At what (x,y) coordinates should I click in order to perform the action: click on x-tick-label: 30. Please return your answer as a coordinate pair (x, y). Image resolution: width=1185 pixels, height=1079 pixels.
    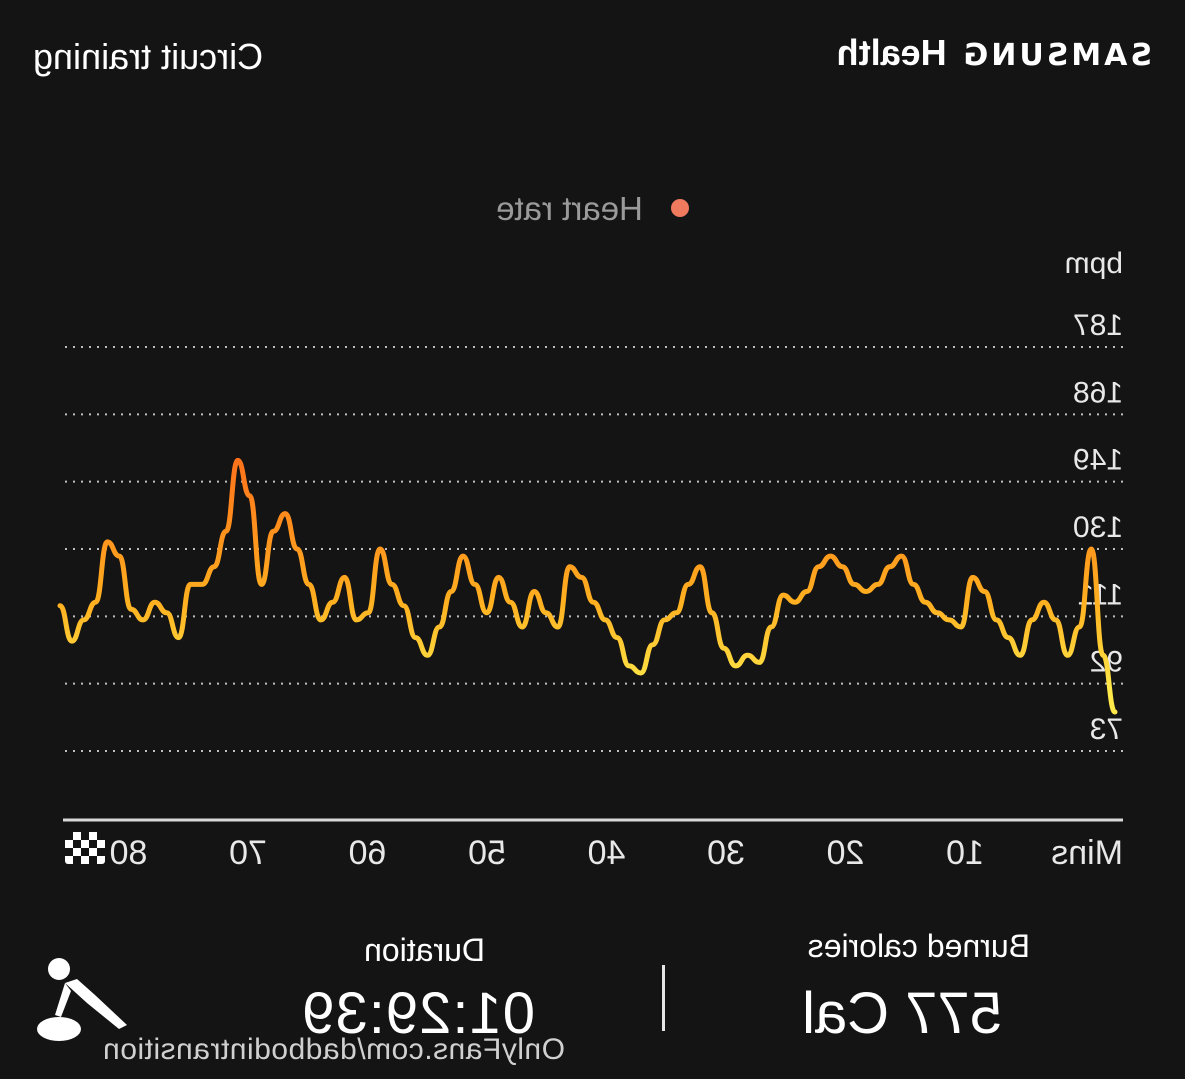
    Looking at the image, I should click on (726, 853).